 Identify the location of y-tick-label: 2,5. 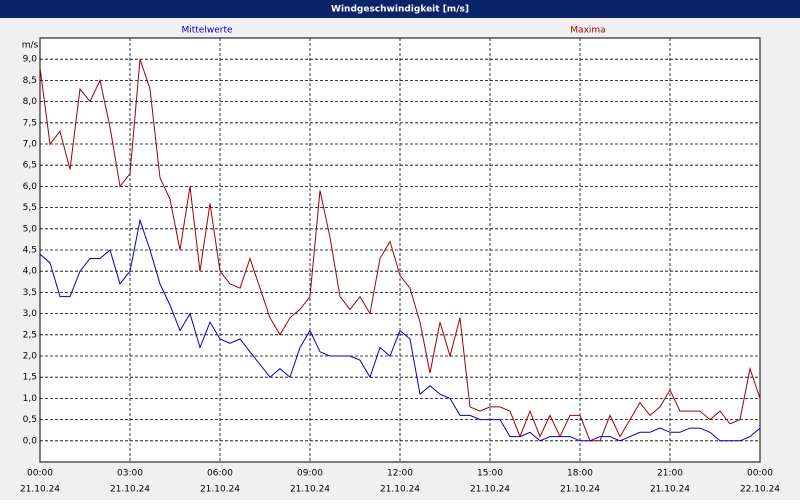
(30, 335).